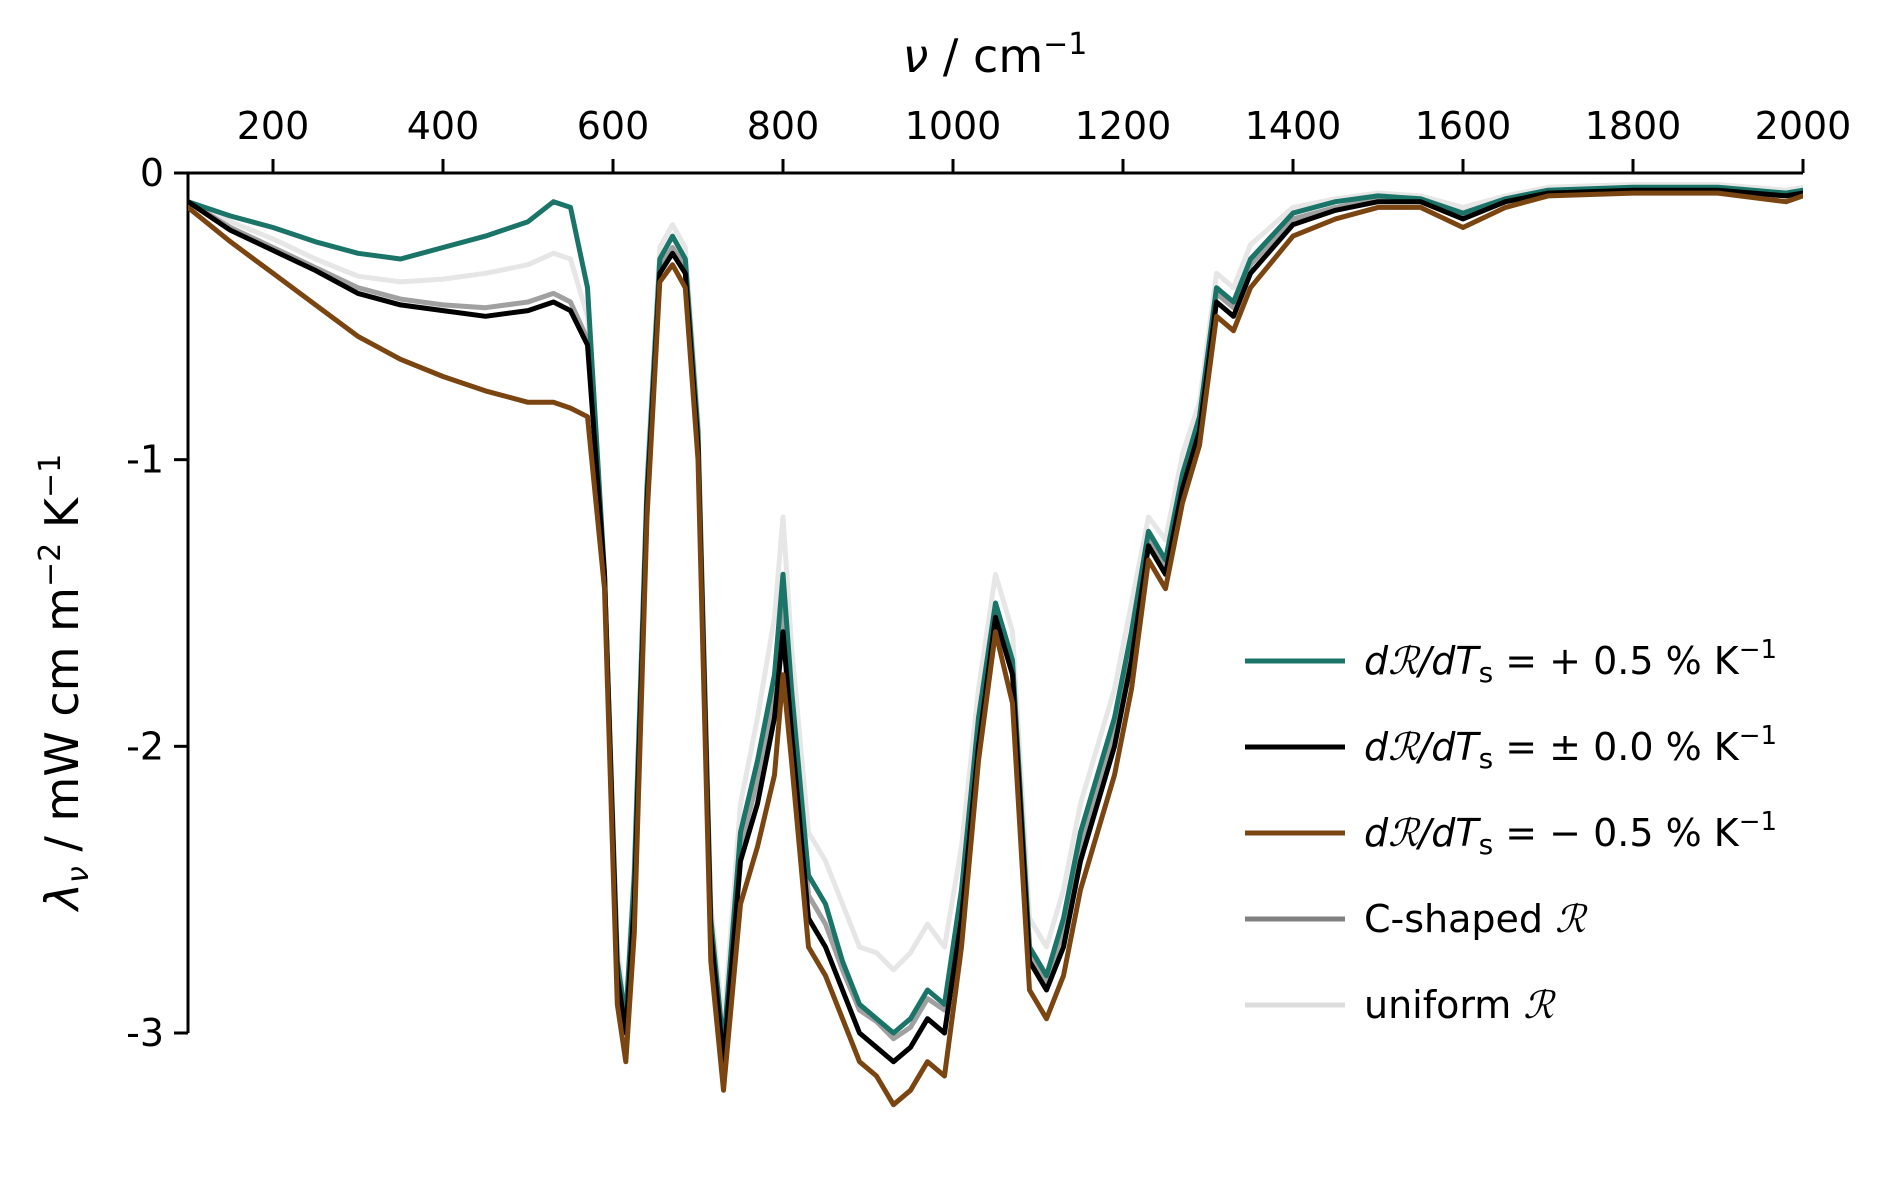 Image resolution: width=1878 pixels, height=1200 pixels. What do you see at coordinates (64, 683) in the screenshot?
I see `y-axis-title: λν / mW cm m−2 K−1` at bounding box center [64, 683].